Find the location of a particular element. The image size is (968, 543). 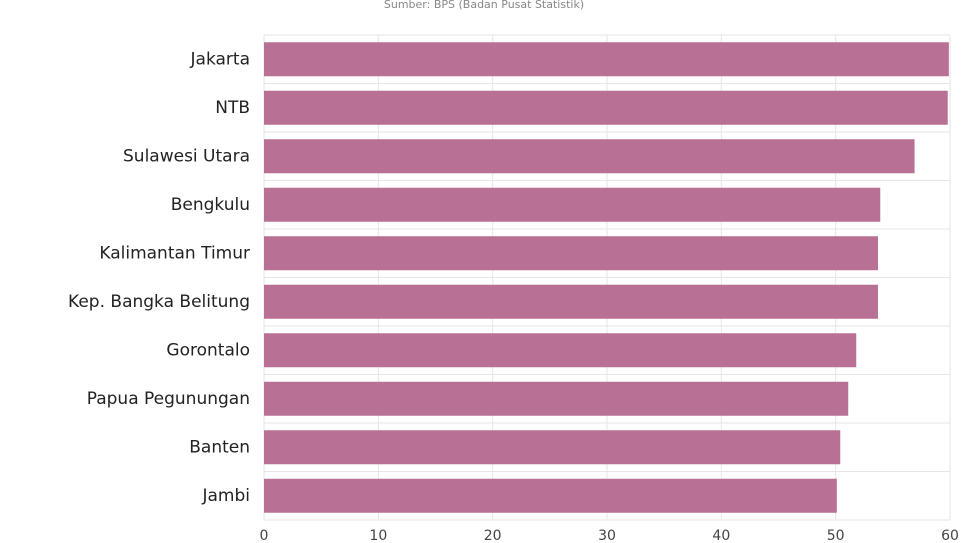

x-tick-label: 60 is located at coordinates (950, 535).